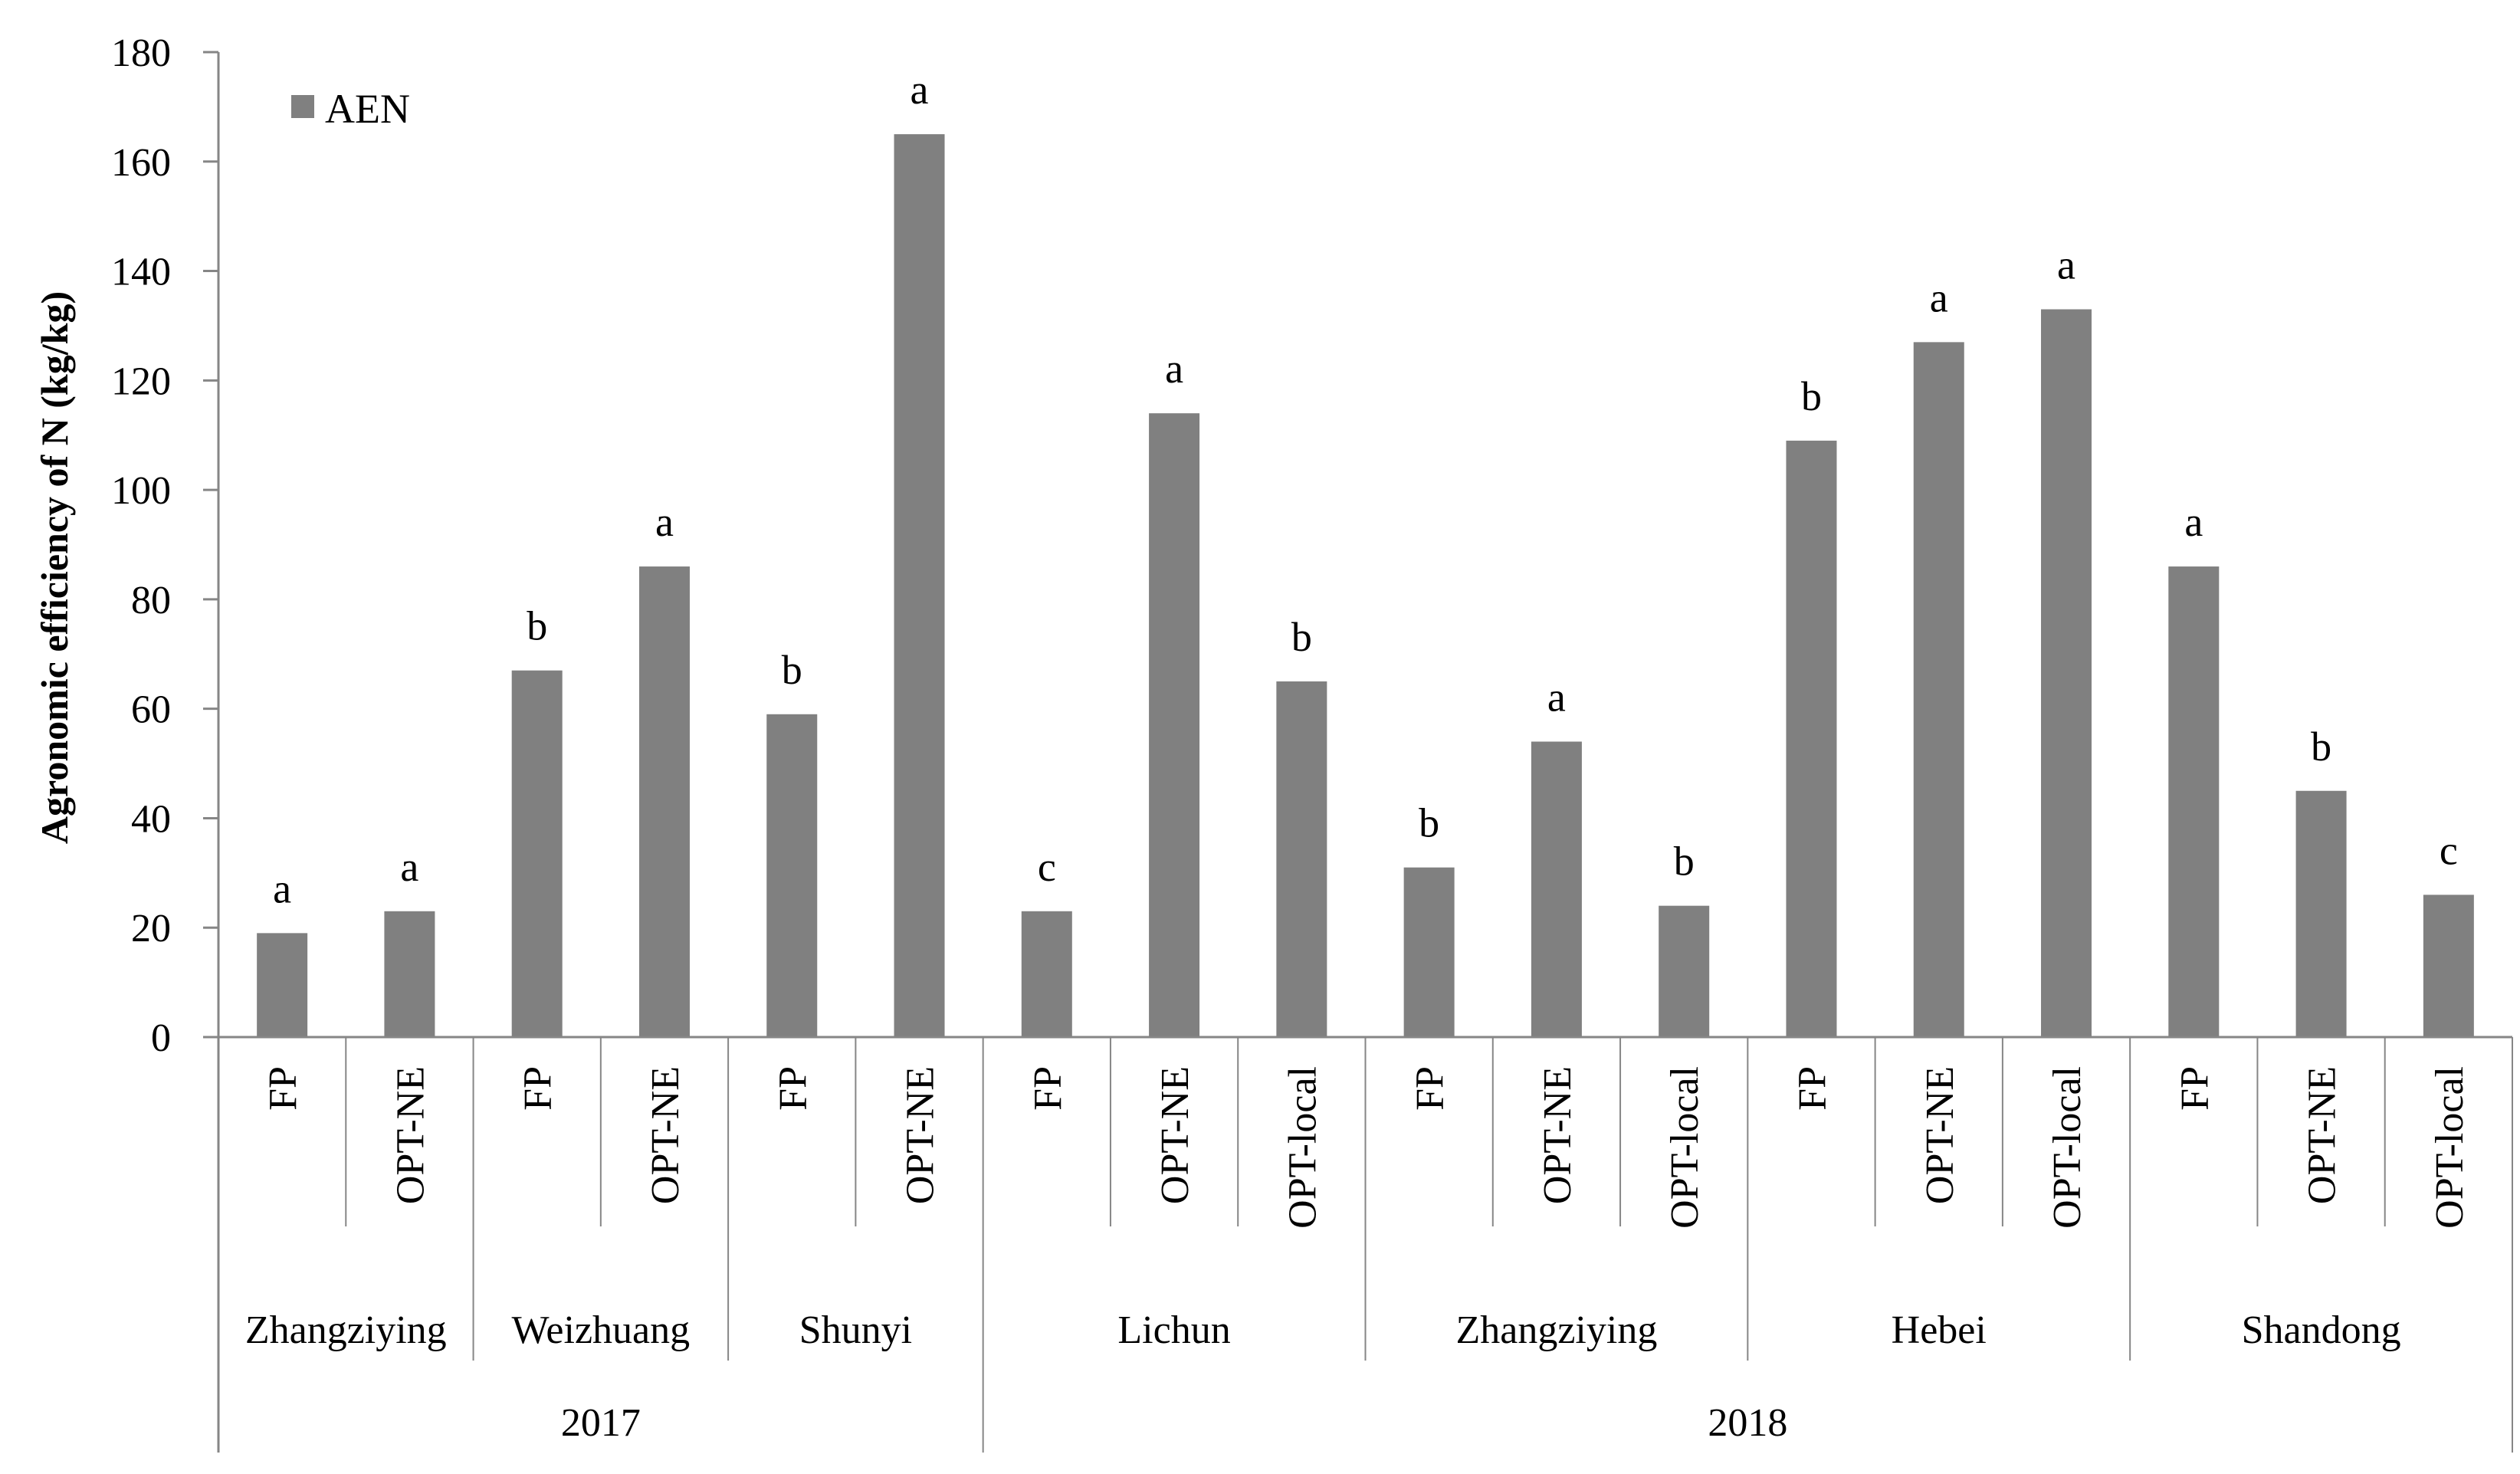 The image size is (2520, 1474). What do you see at coordinates (151, 600) in the screenshot?
I see `y-tick-label: 80` at bounding box center [151, 600].